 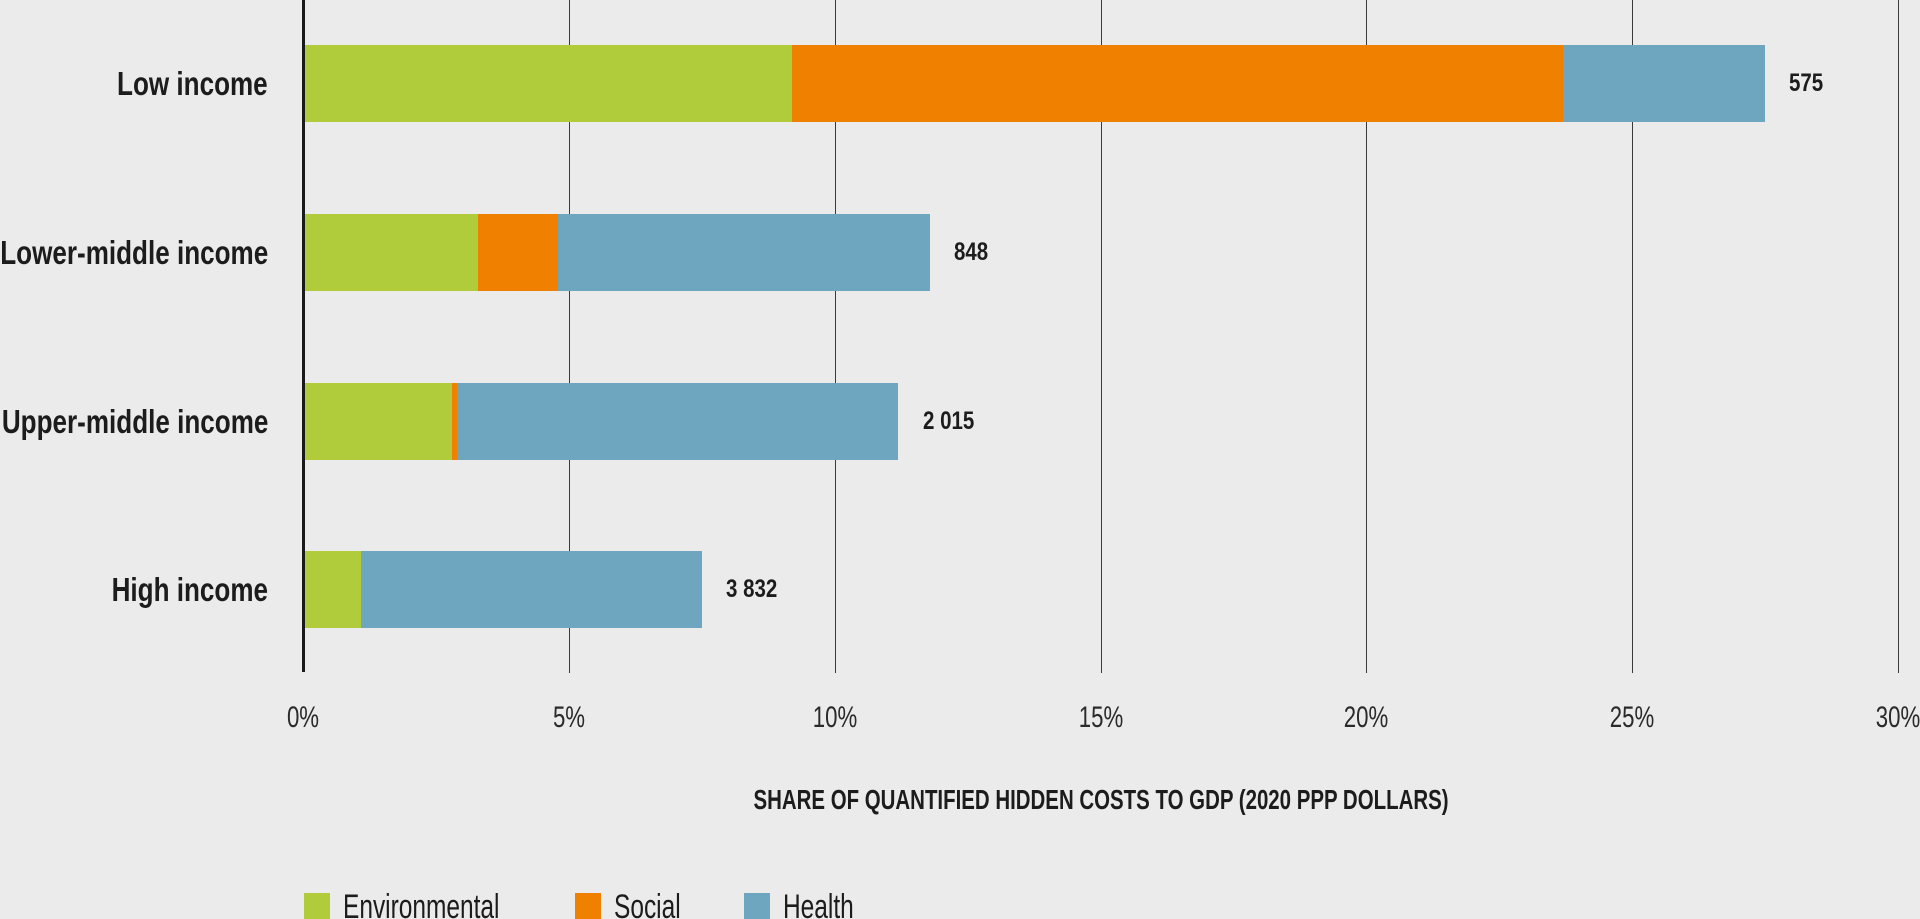 What do you see at coordinates (949, 421) in the screenshot?
I see `bar-end-label: 2 015` at bounding box center [949, 421].